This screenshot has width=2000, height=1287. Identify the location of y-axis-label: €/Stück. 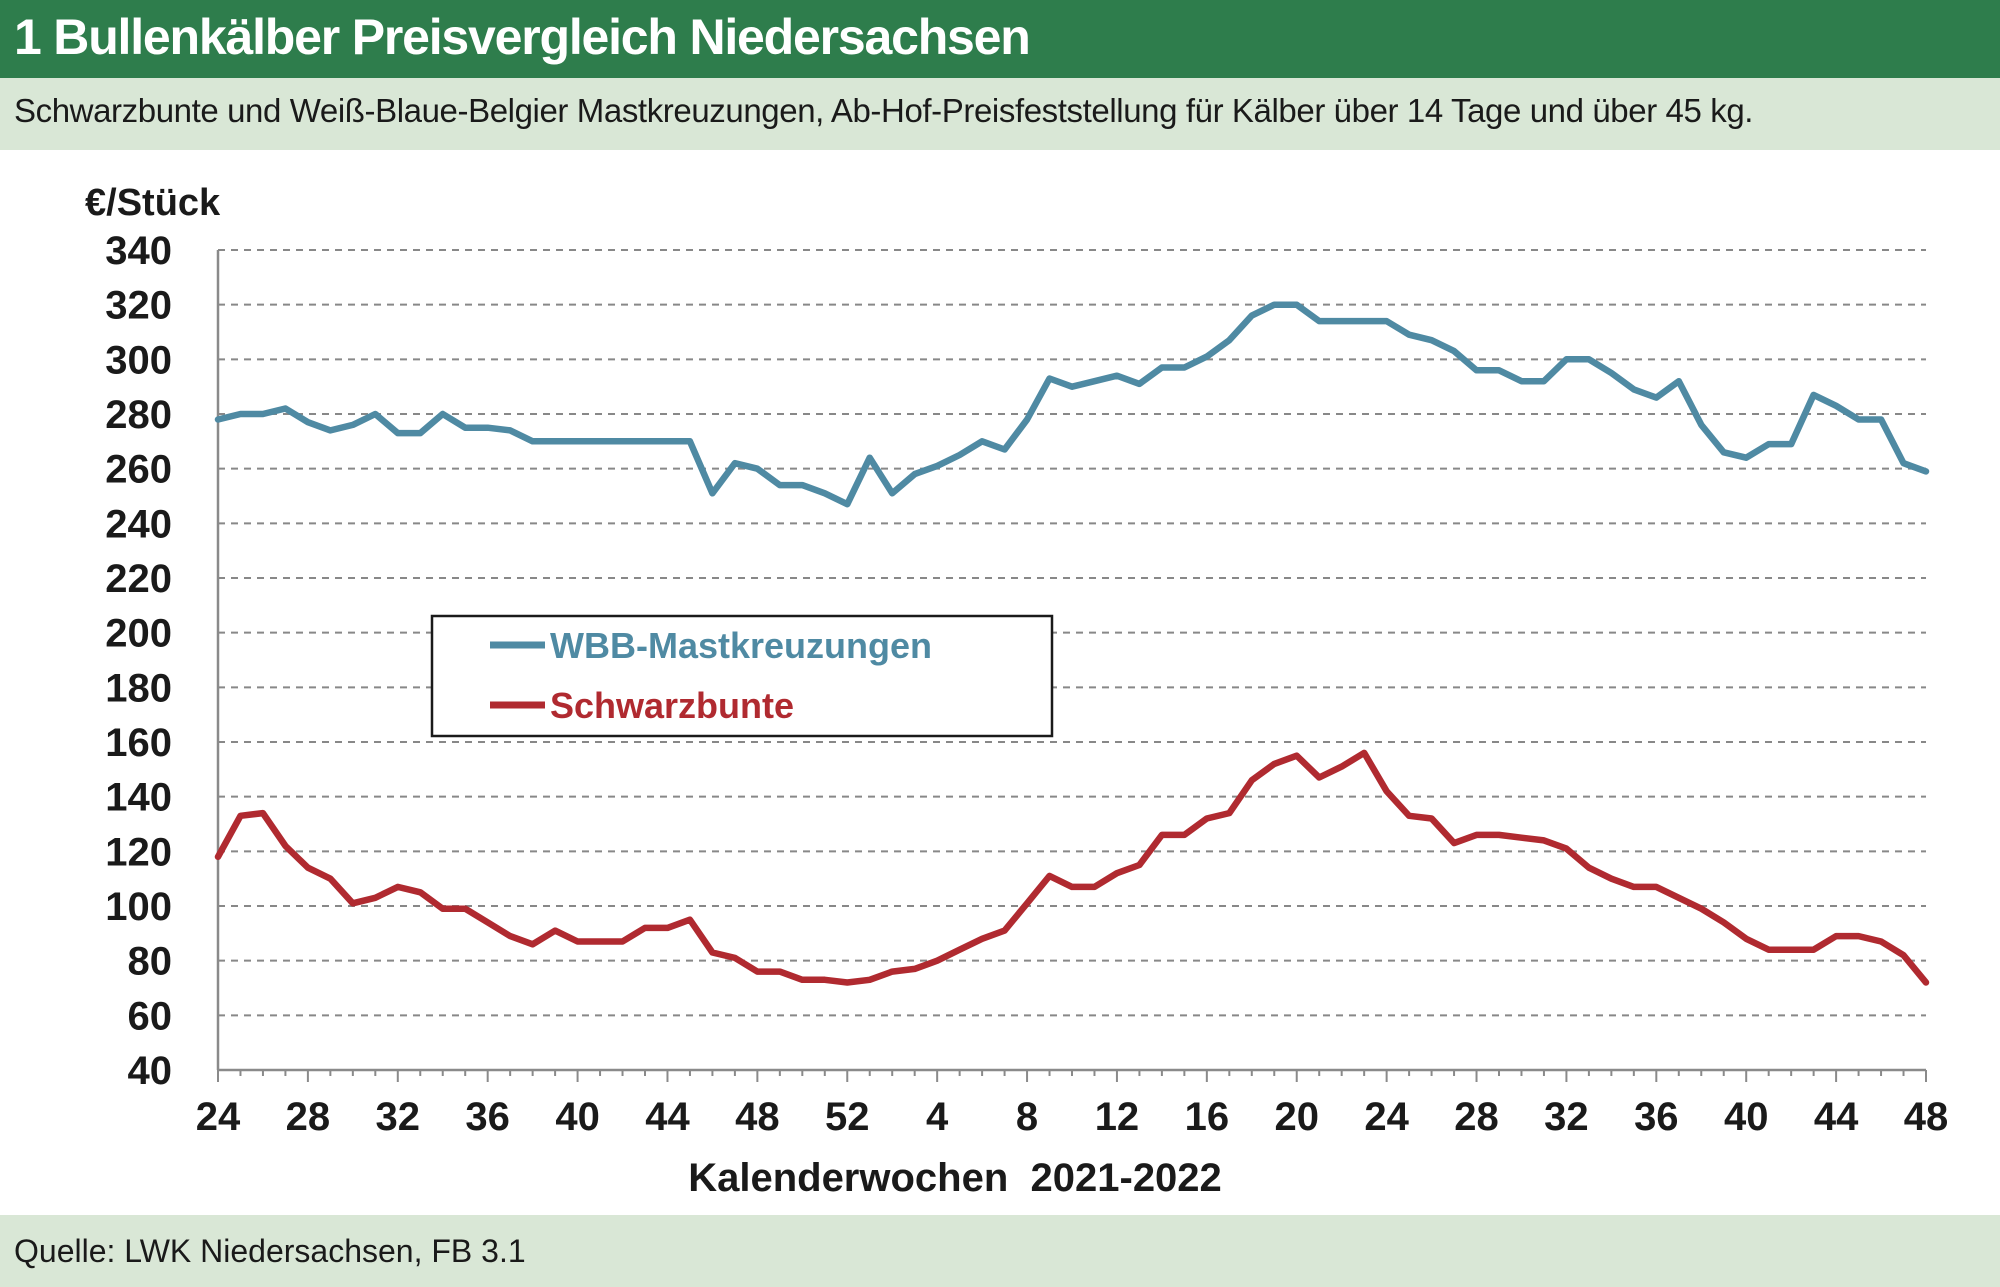
(153, 203).